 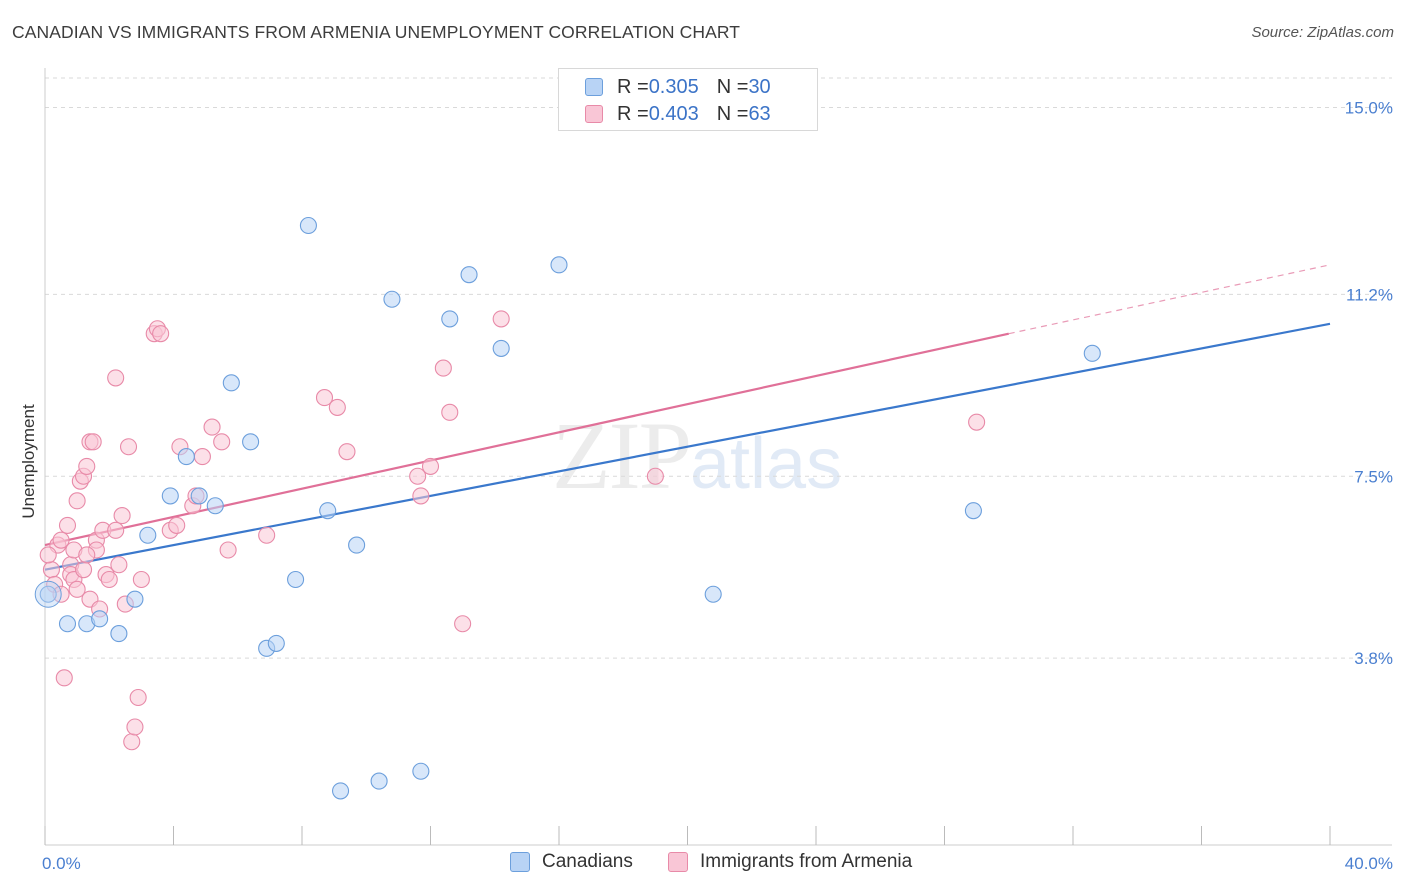 I want to click on bottom-legend-canadians: Canadians, so click(x=571, y=862).